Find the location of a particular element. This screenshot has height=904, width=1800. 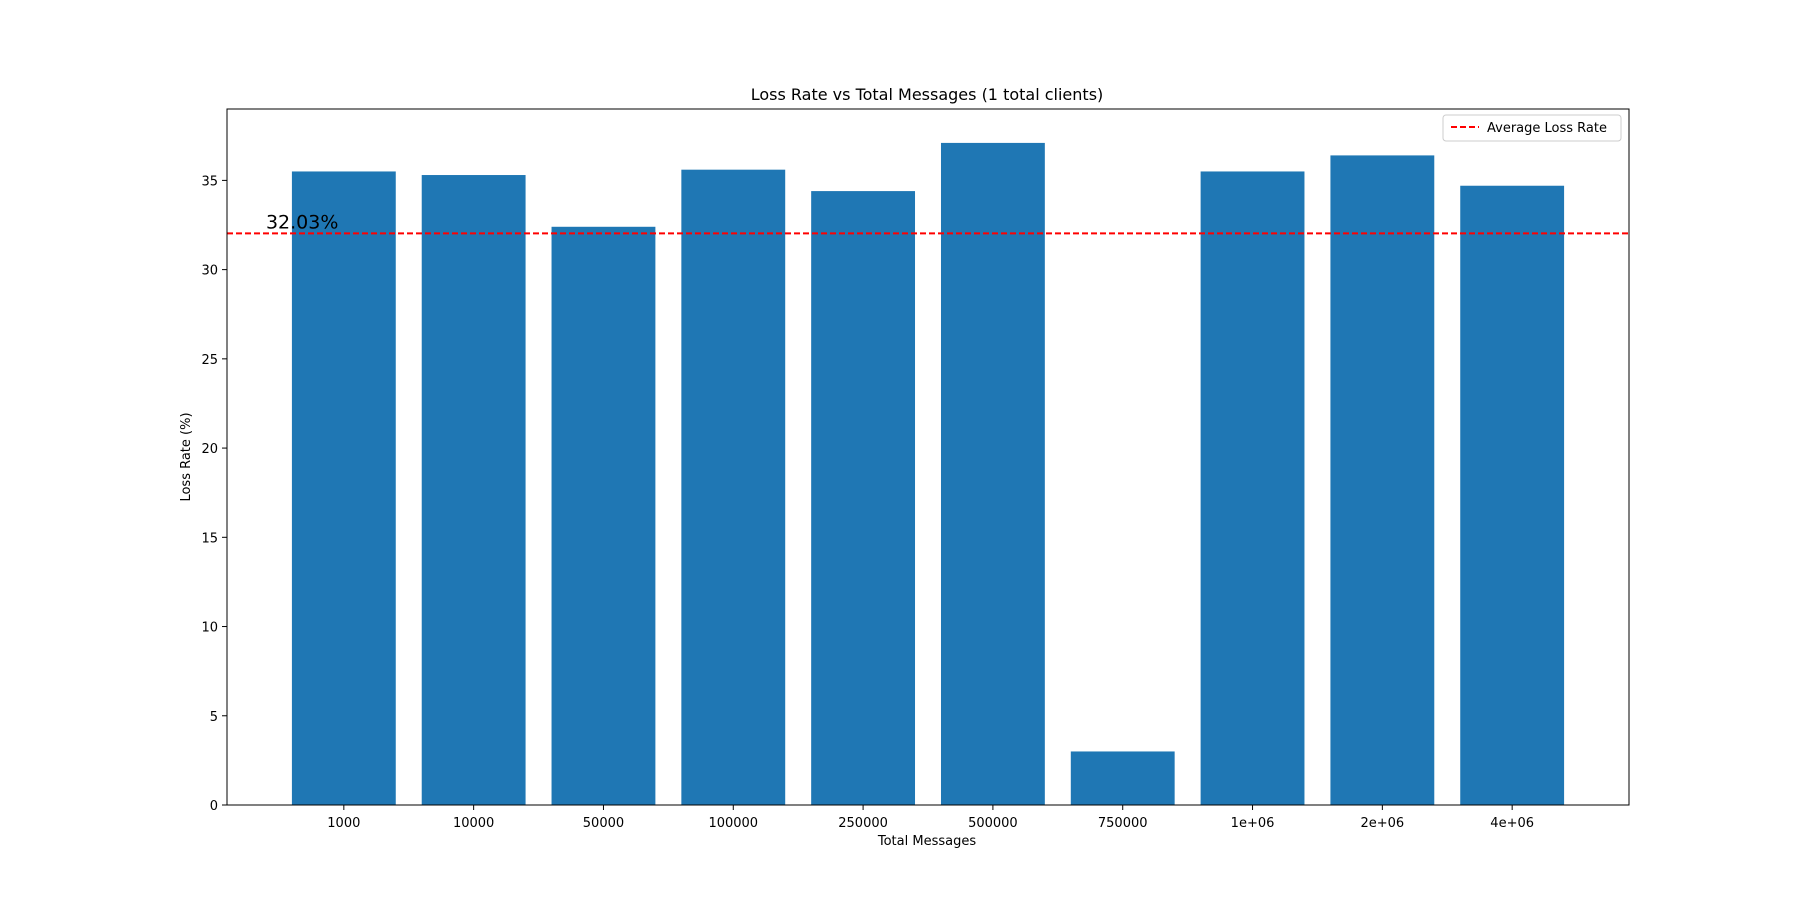

x-tick-label-50000: 50000 is located at coordinates (603, 823).